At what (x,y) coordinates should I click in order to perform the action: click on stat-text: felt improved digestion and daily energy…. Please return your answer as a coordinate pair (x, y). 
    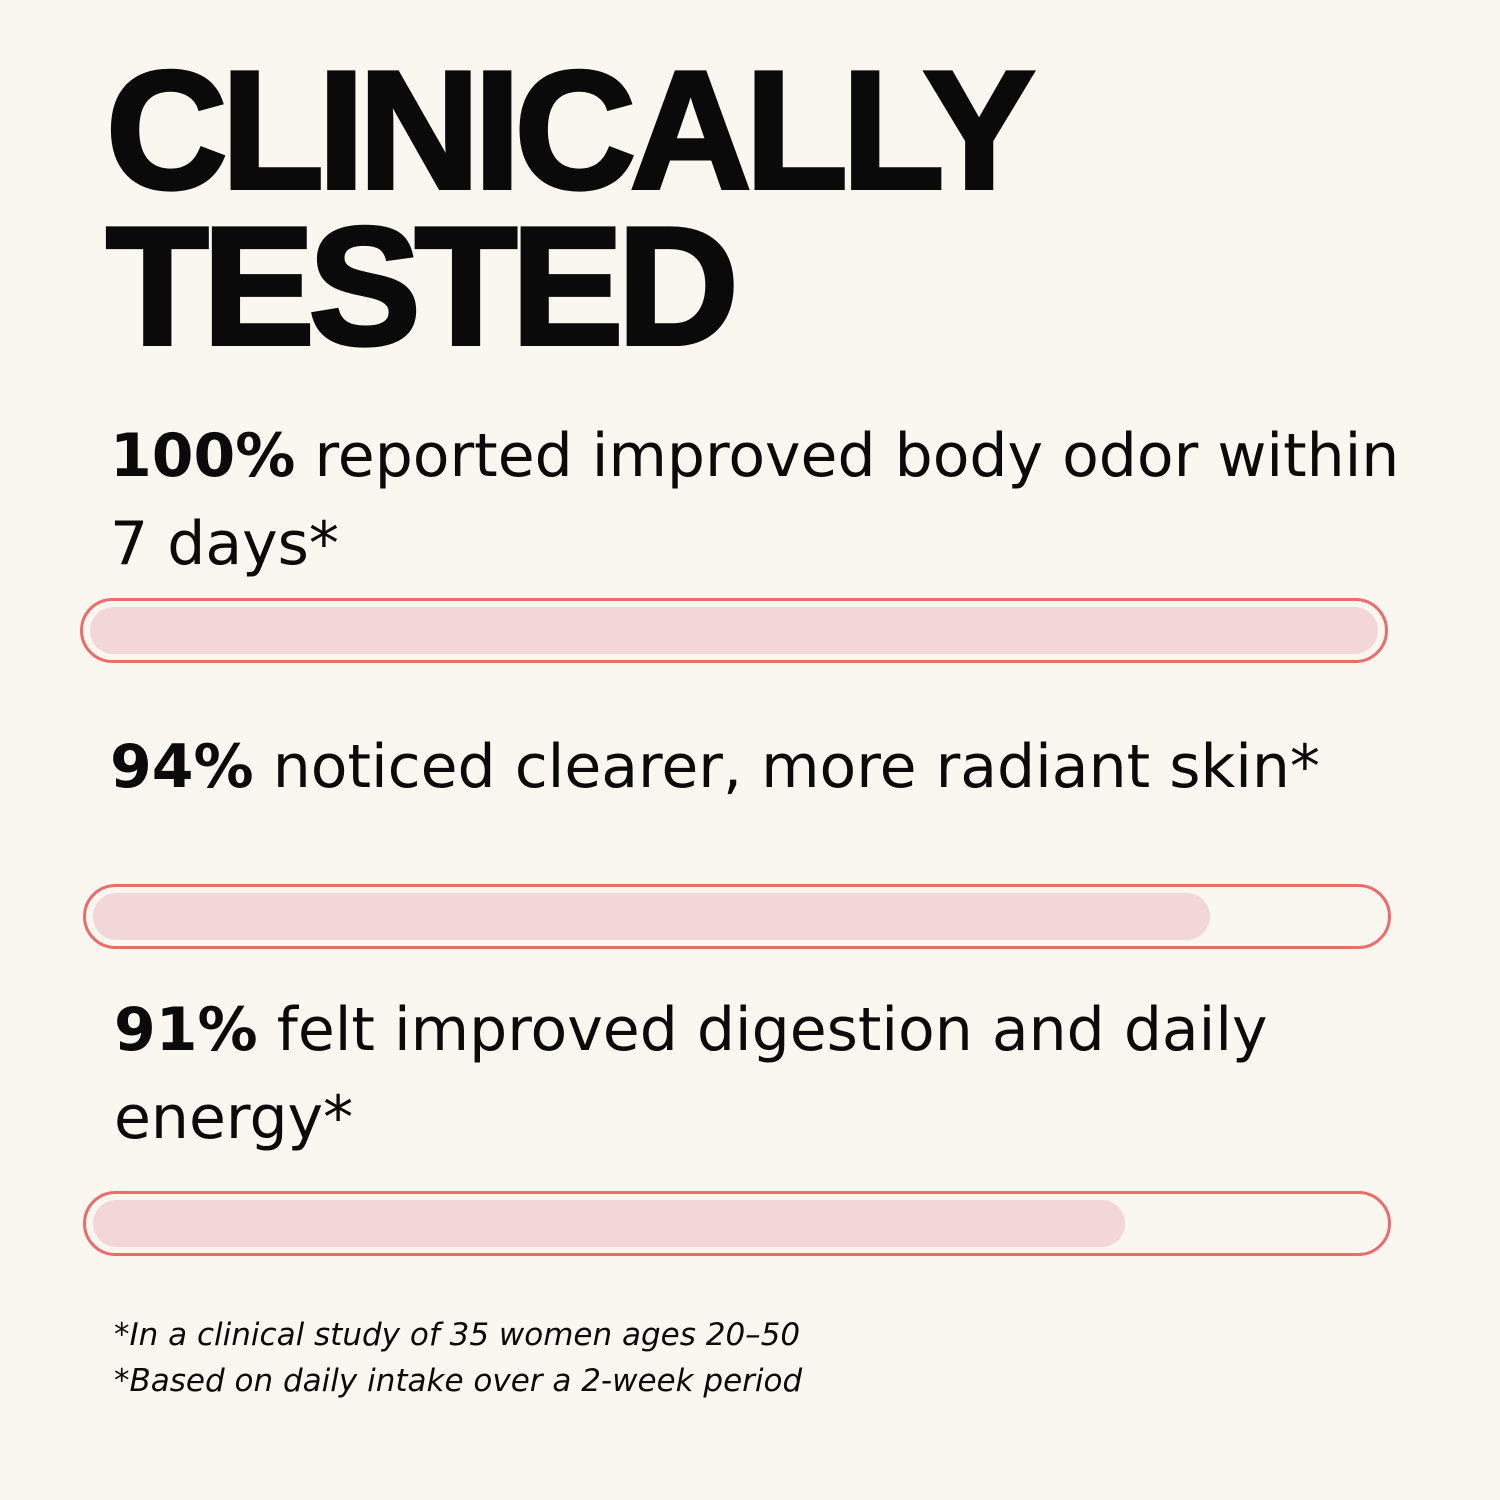
    Looking at the image, I should click on (691, 1074).